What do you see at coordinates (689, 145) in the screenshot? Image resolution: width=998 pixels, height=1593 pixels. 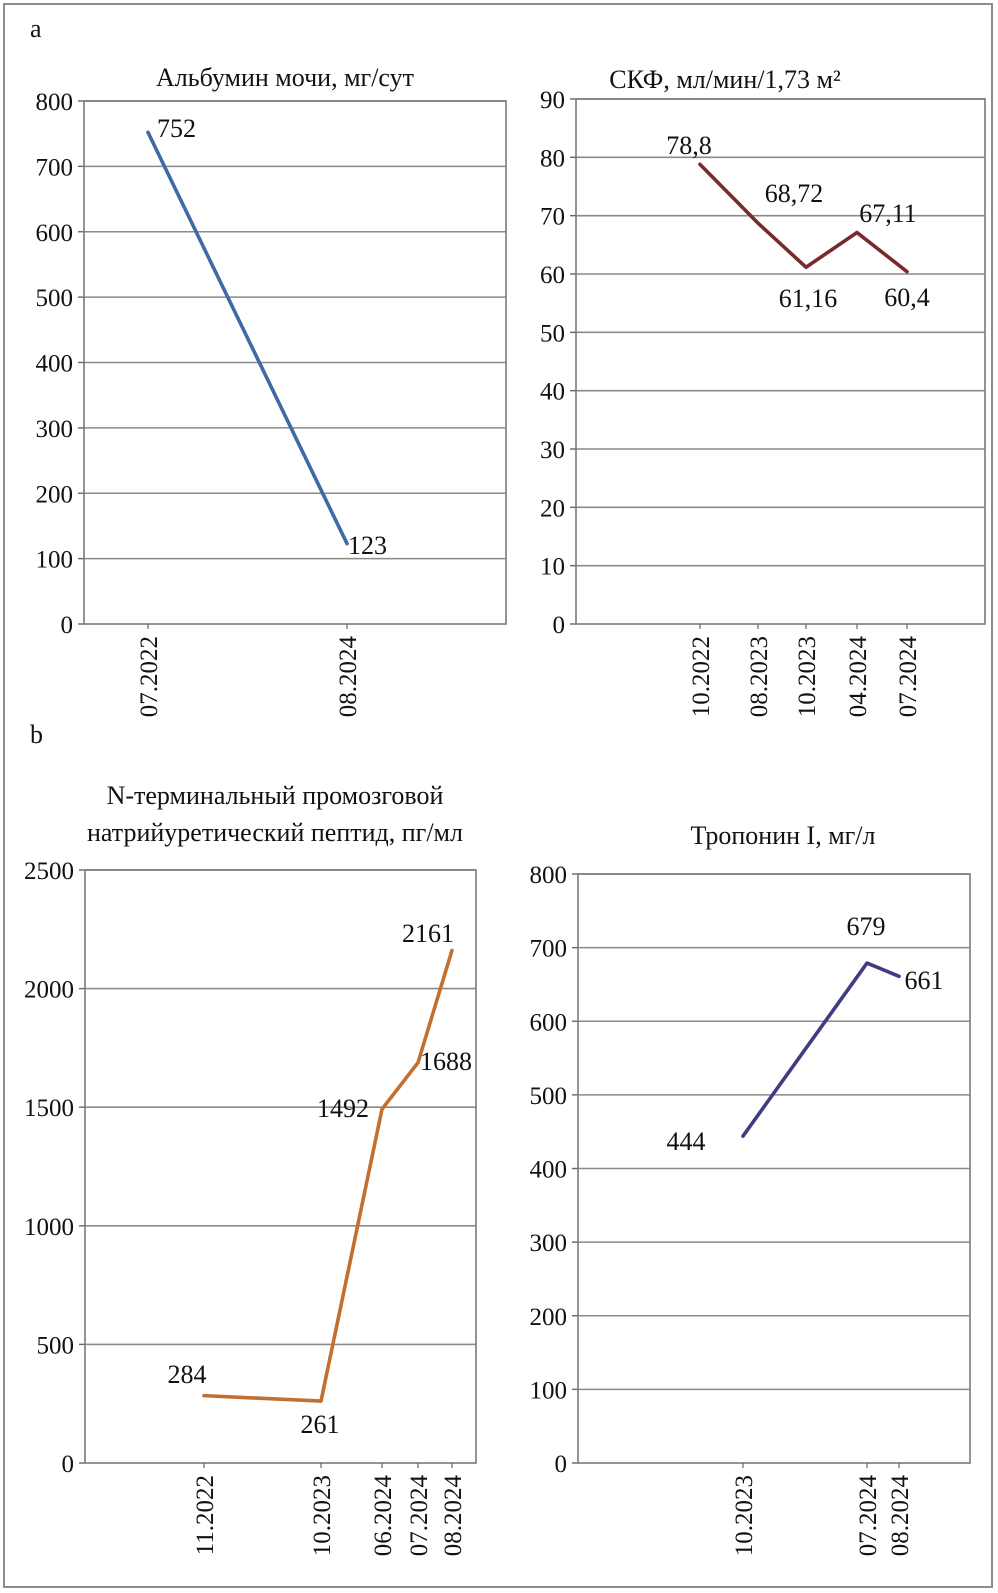 I see `chart-2-data-label: 78,8` at bounding box center [689, 145].